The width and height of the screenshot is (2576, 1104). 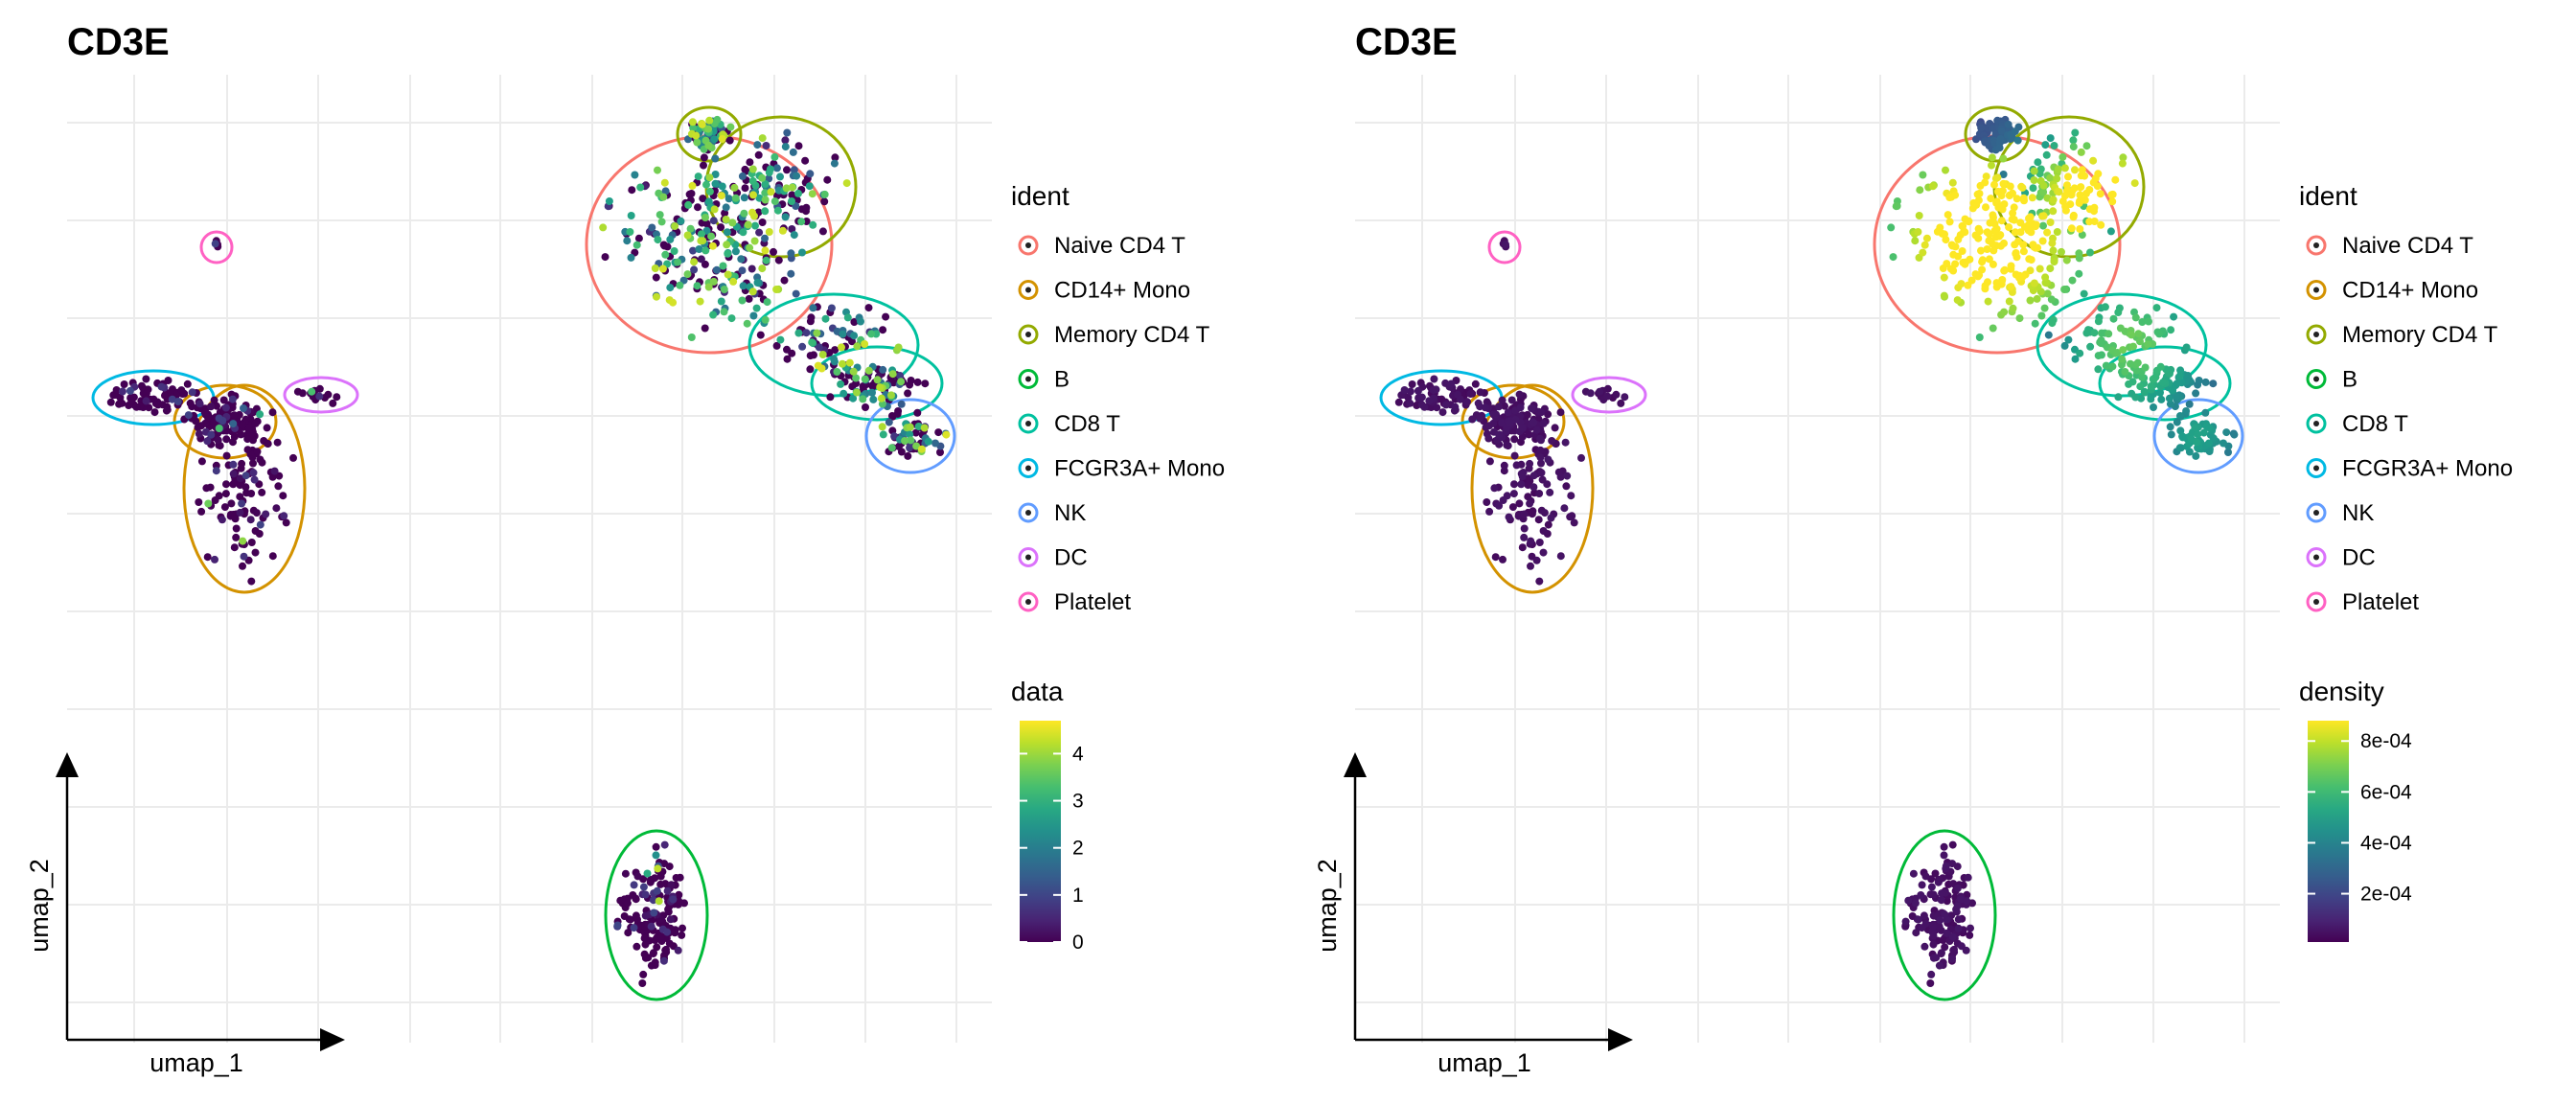 What do you see at coordinates (244, 488) in the screenshot?
I see `outline-cd14` at bounding box center [244, 488].